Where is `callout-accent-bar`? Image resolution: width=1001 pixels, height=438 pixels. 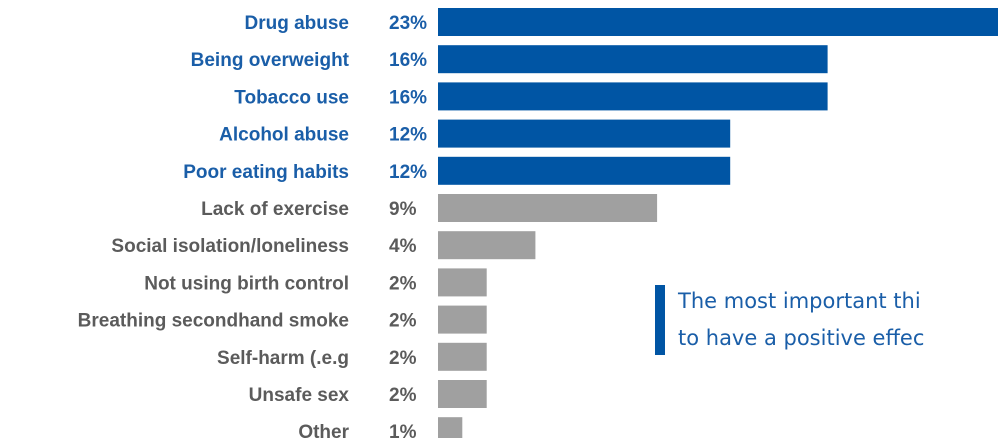
callout-accent-bar is located at coordinates (660, 320).